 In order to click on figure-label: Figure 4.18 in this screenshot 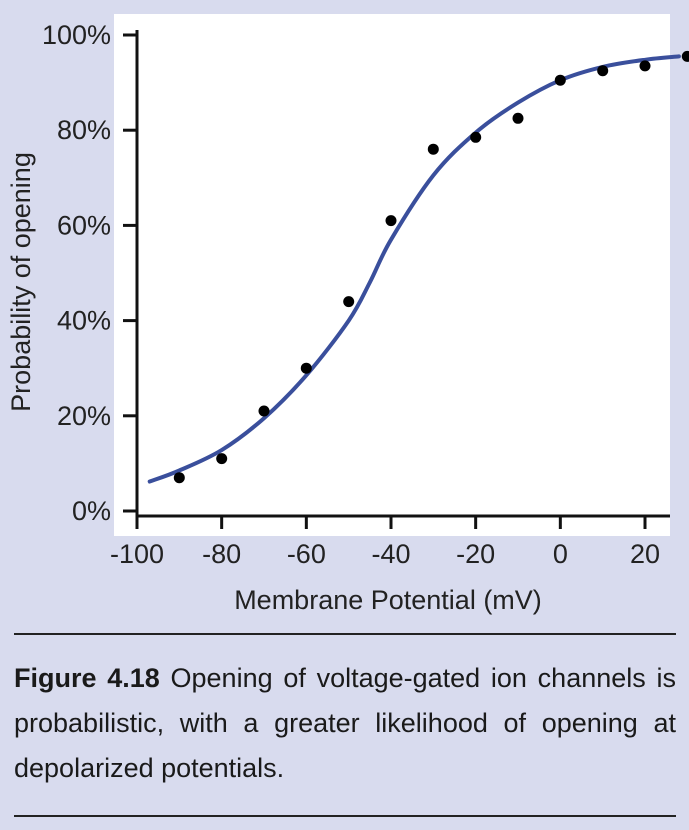, I will do `click(87, 678)`.